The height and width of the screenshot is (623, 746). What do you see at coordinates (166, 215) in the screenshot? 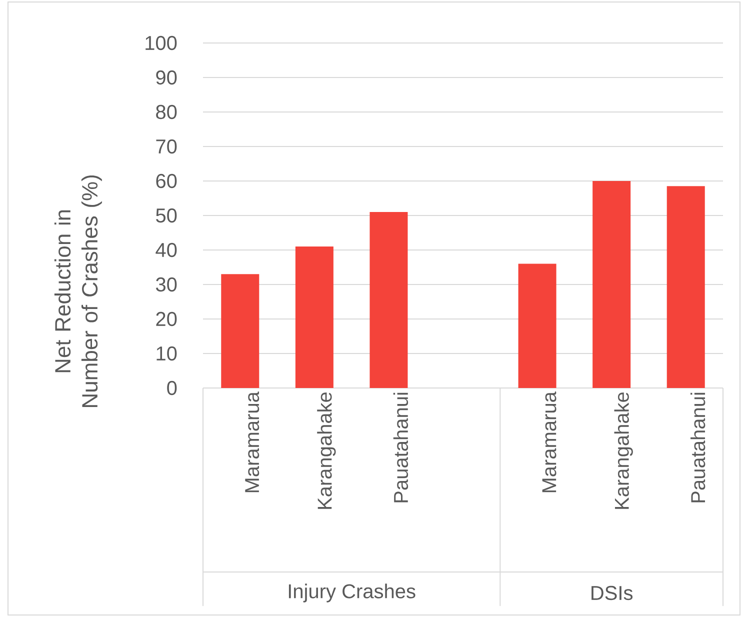
I see `y-tick-label: 50` at bounding box center [166, 215].